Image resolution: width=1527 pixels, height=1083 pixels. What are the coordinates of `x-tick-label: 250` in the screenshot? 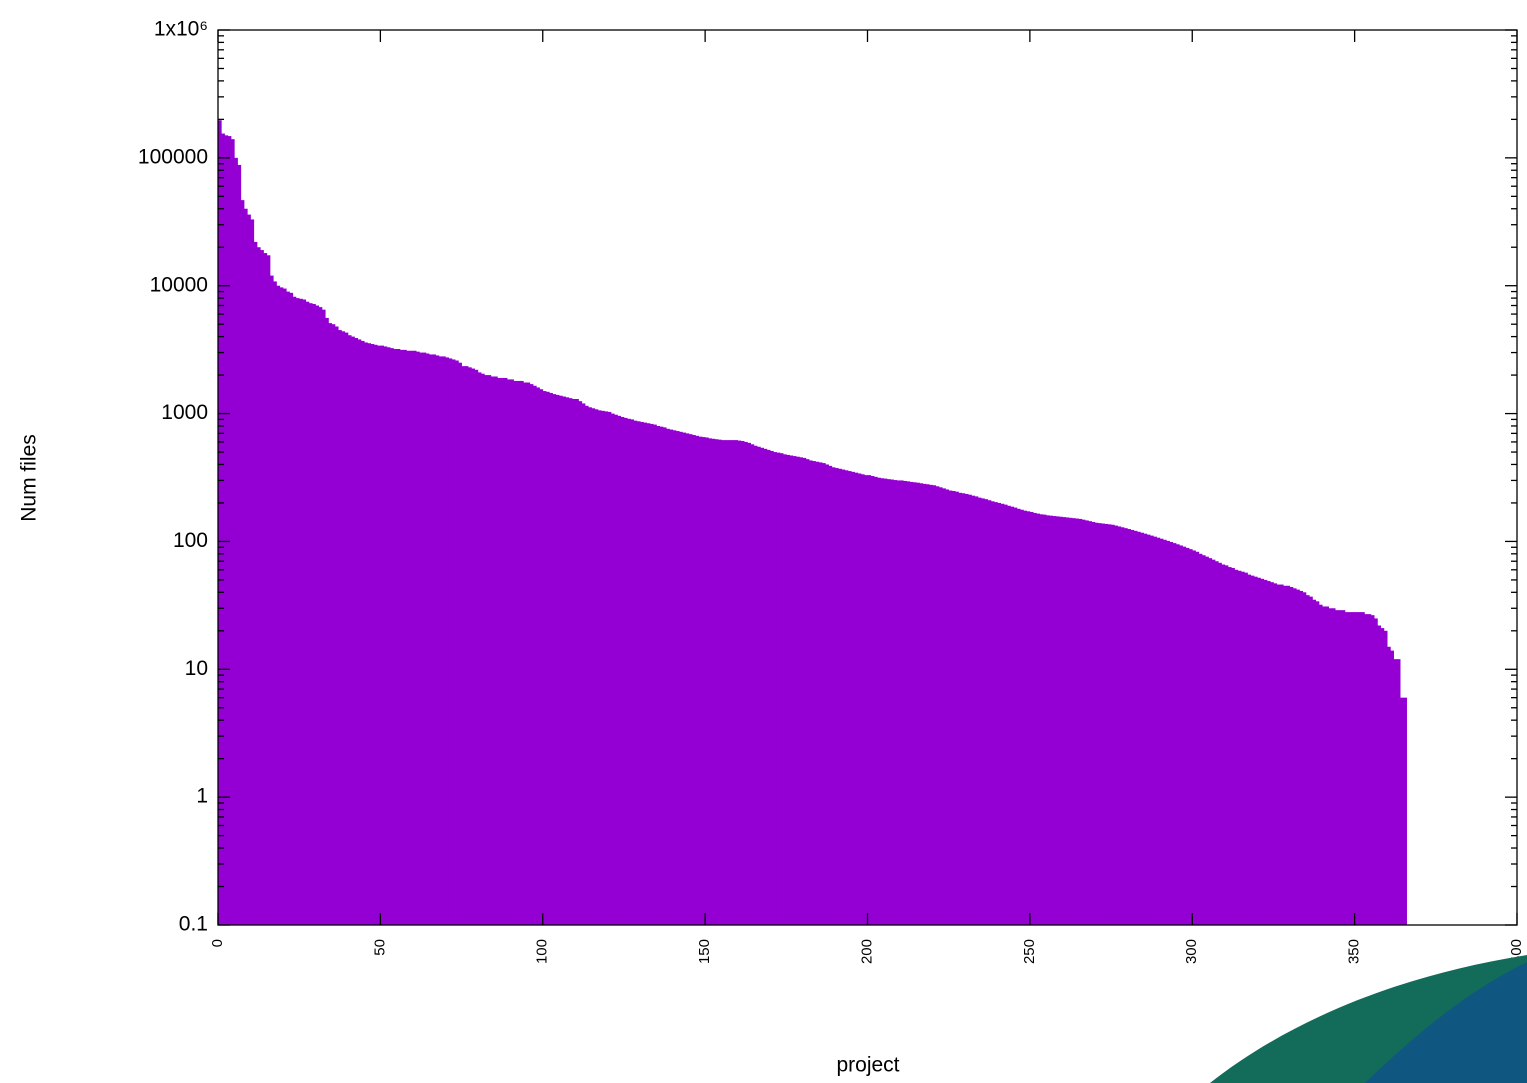 It's located at (1029, 951).